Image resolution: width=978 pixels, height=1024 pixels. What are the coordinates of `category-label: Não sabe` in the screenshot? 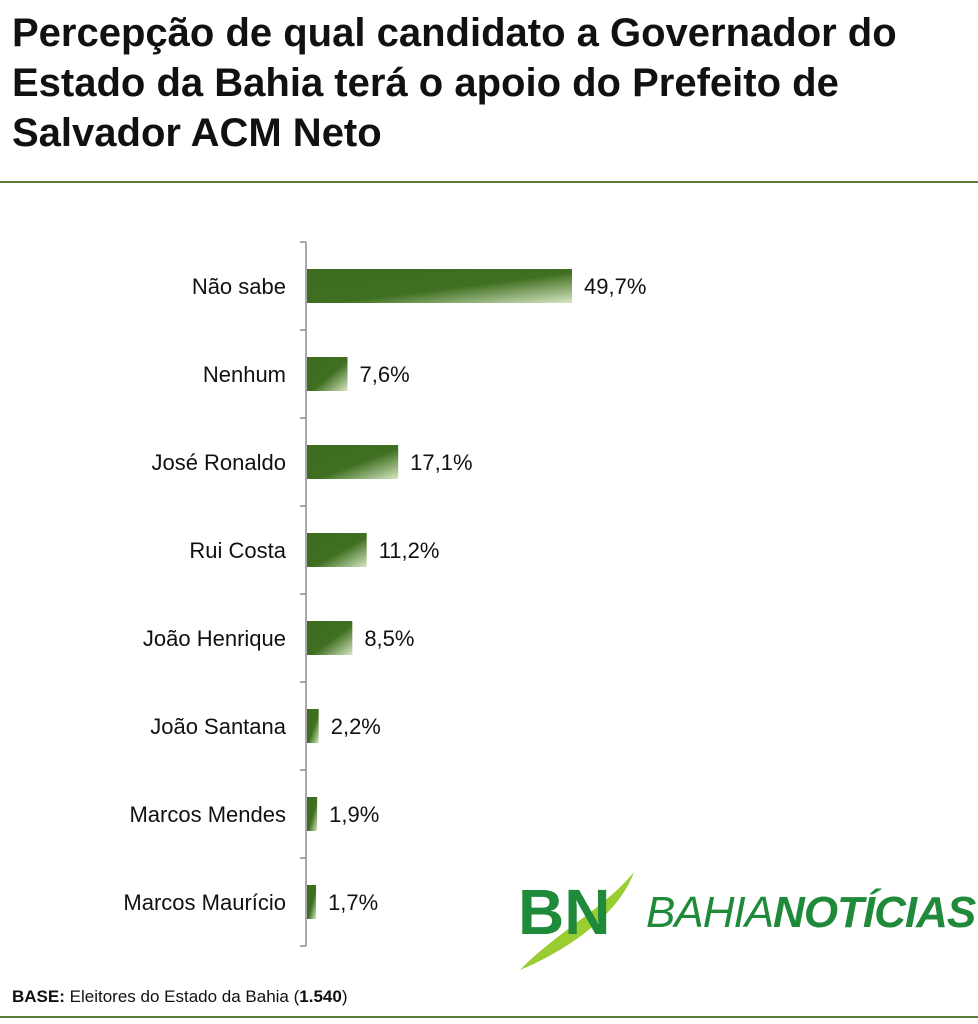 It's located at (239, 286).